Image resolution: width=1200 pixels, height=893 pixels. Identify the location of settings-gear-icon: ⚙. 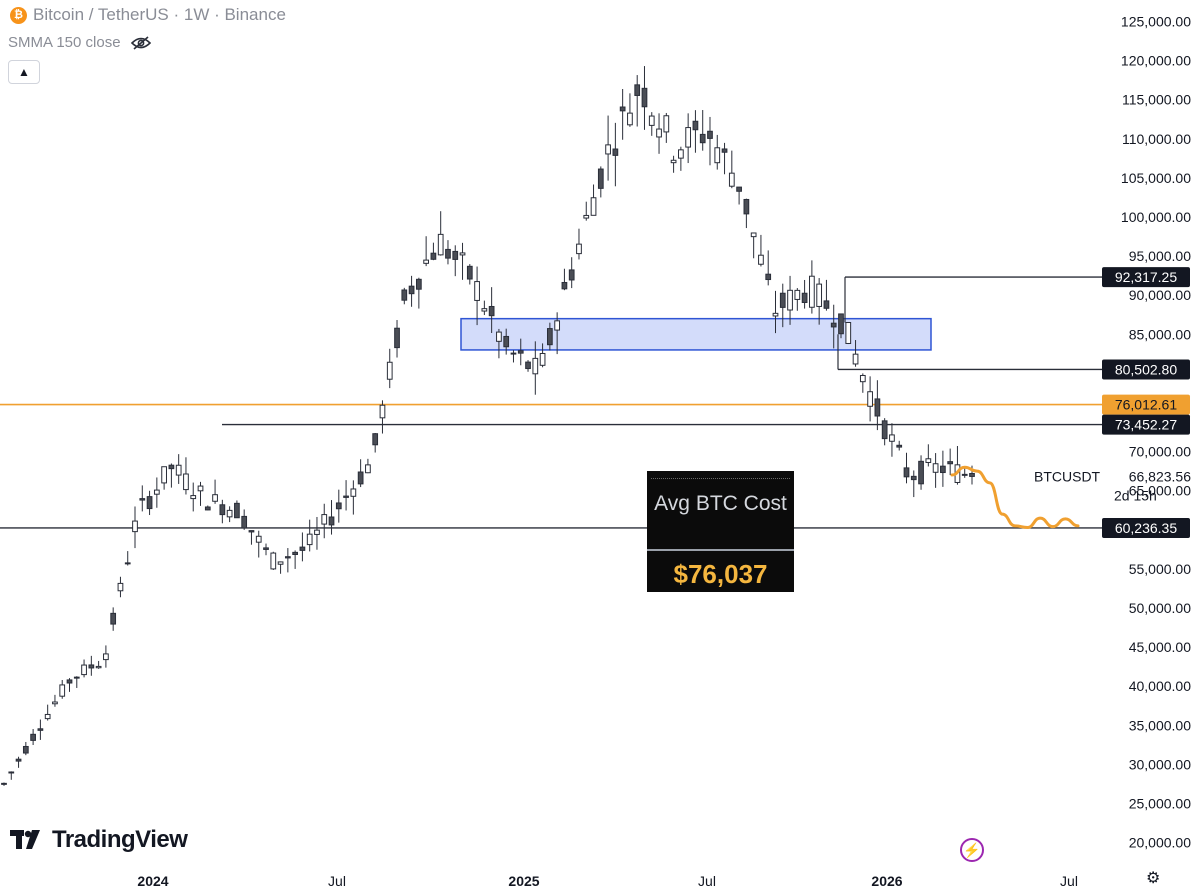
(1153, 878).